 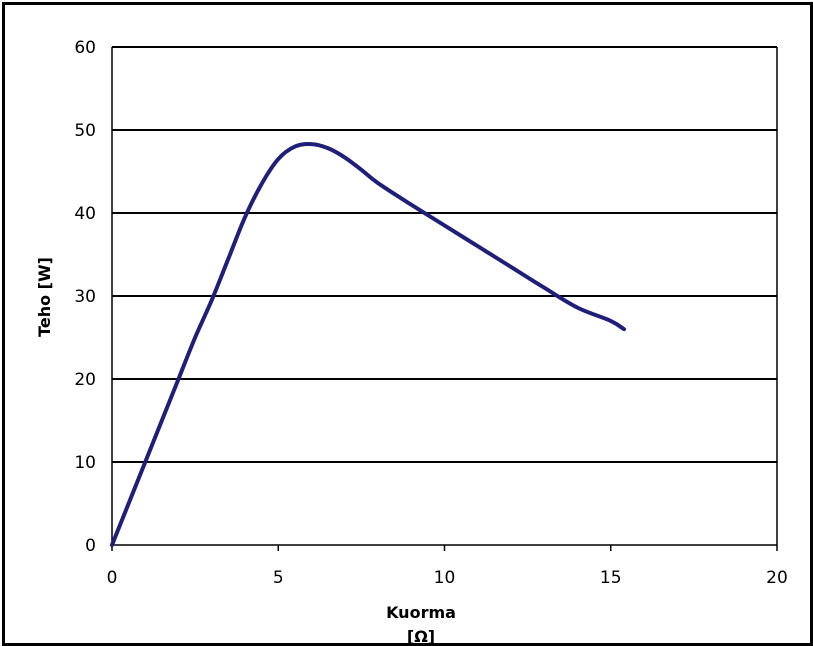 I want to click on x-tick-label: 15, so click(x=611, y=578).